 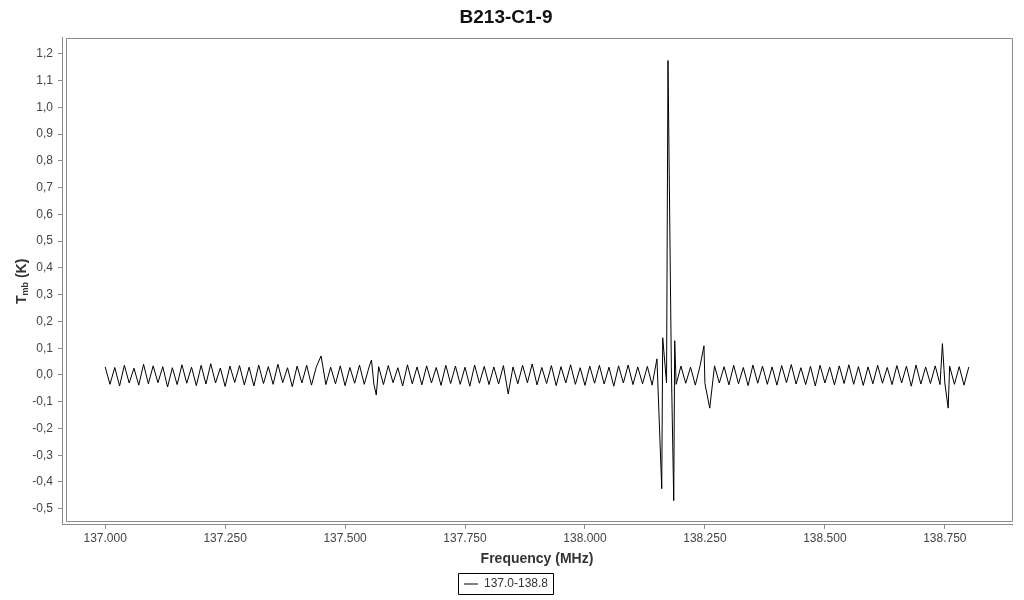 What do you see at coordinates (45, 347) in the screenshot?
I see `y-tick-label: 0,1` at bounding box center [45, 347].